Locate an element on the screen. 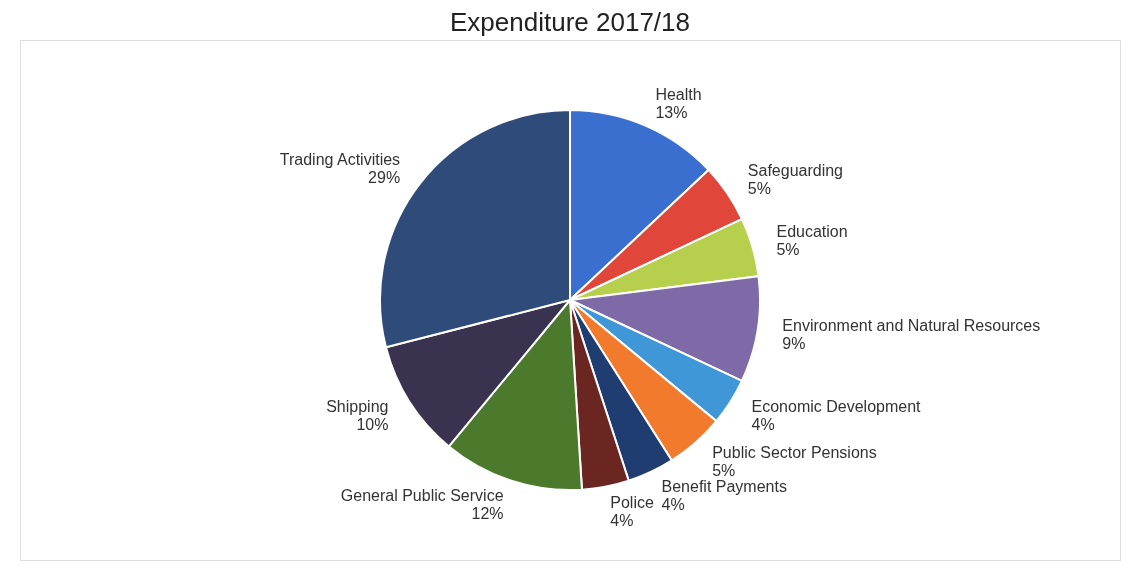 The height and width of the screenshot is (587, 1143). slice-label: Health is located at coordinates (678, 94).